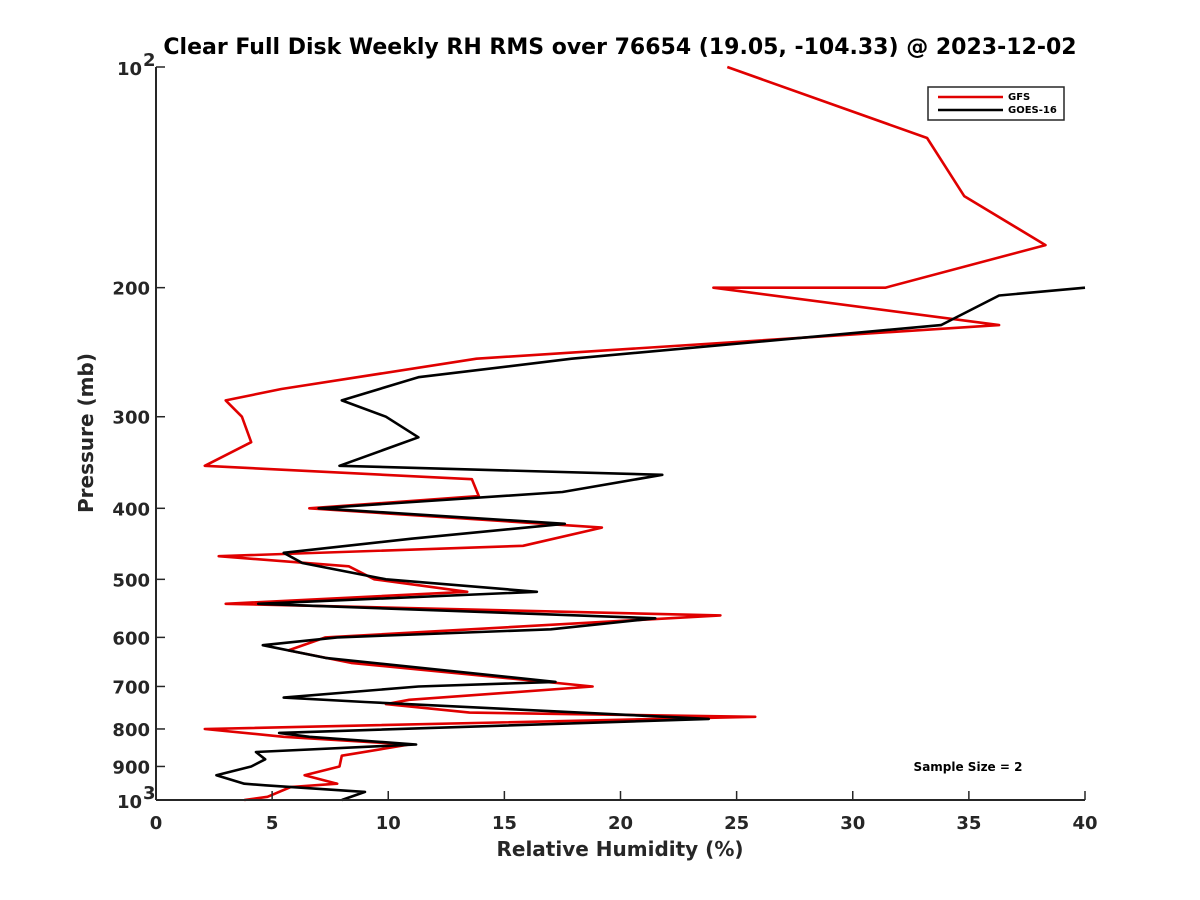 The image size is (1200, 900). What do you see at coordinates (131, 638) in the screenshot?
I see `y-tick-label: 600` at bounding box center [131, 638].